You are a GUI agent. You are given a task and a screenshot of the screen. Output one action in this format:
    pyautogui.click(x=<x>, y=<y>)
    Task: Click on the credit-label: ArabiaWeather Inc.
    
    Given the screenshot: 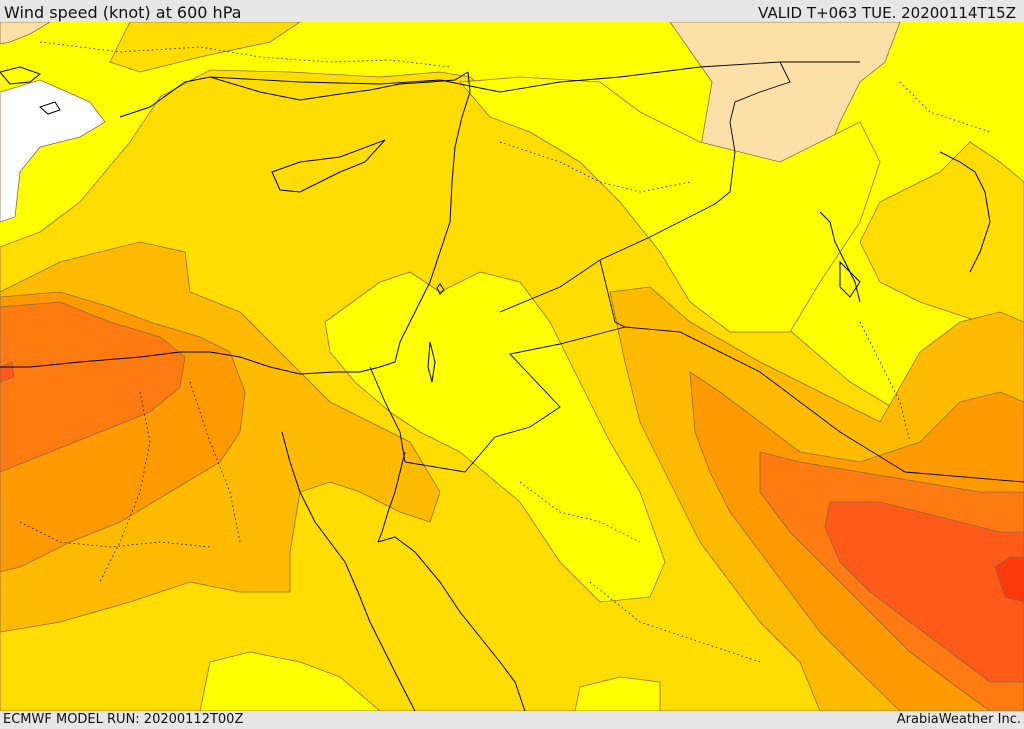 What is the action you would take?
    pyautogui.click(x=958, y=719)
    